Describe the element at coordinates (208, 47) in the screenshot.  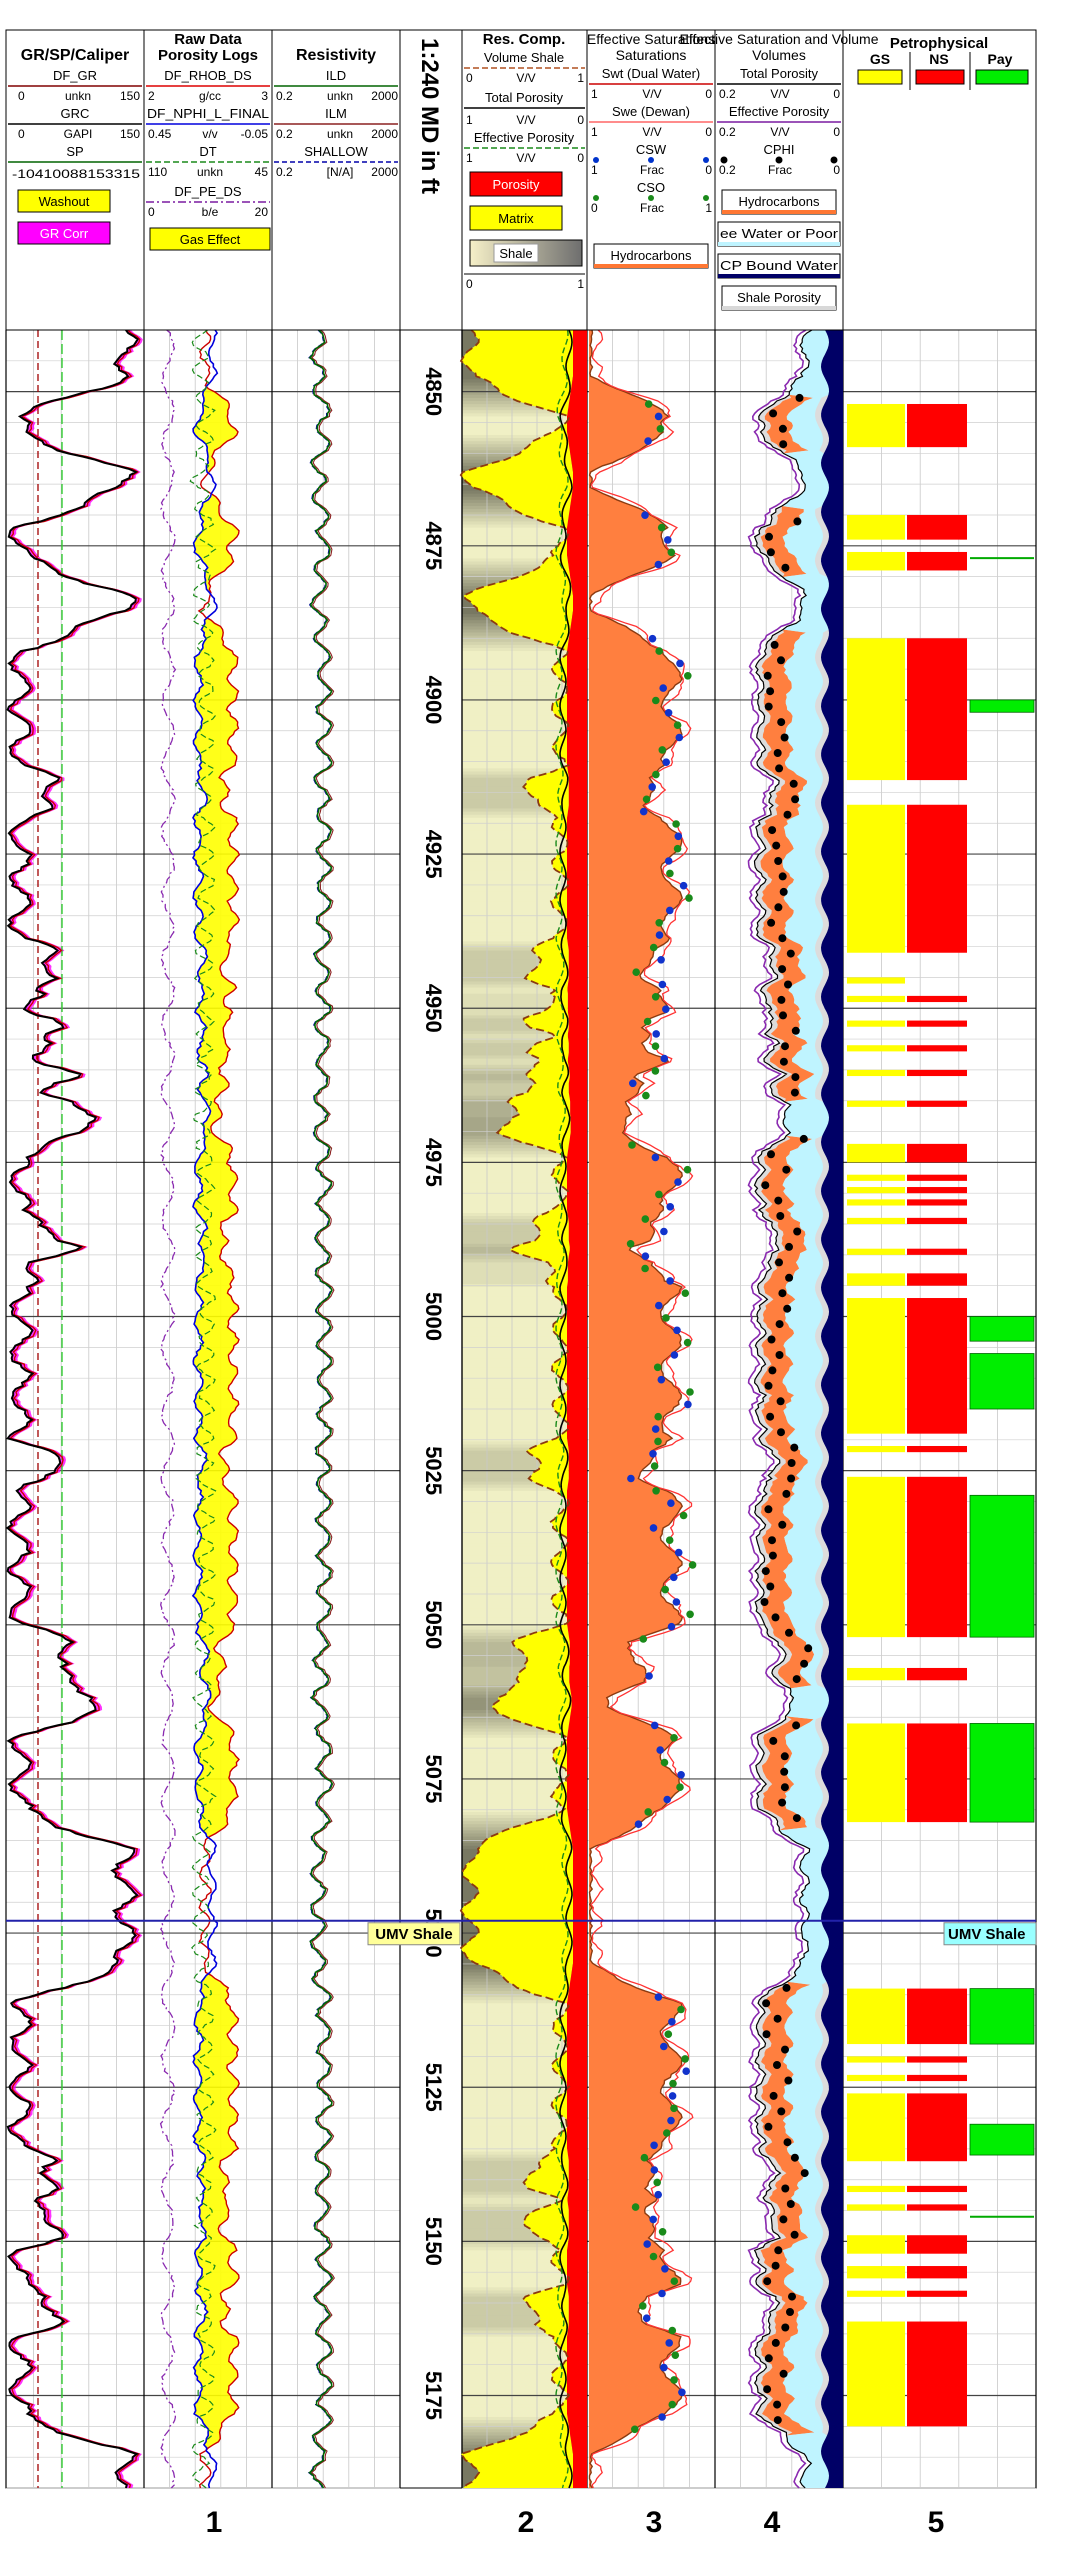
I see `raw-data-title: Raw Data Porosity Logs` at that location.